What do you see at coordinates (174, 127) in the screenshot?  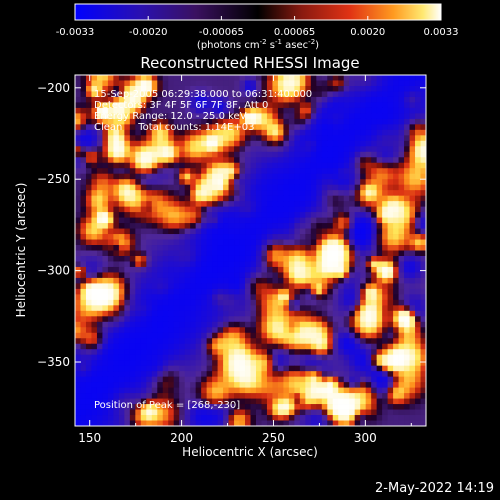 I see `annotation-clean-counts: Clean Total counts: 1.14E+03` at bounding box center [174, 127].